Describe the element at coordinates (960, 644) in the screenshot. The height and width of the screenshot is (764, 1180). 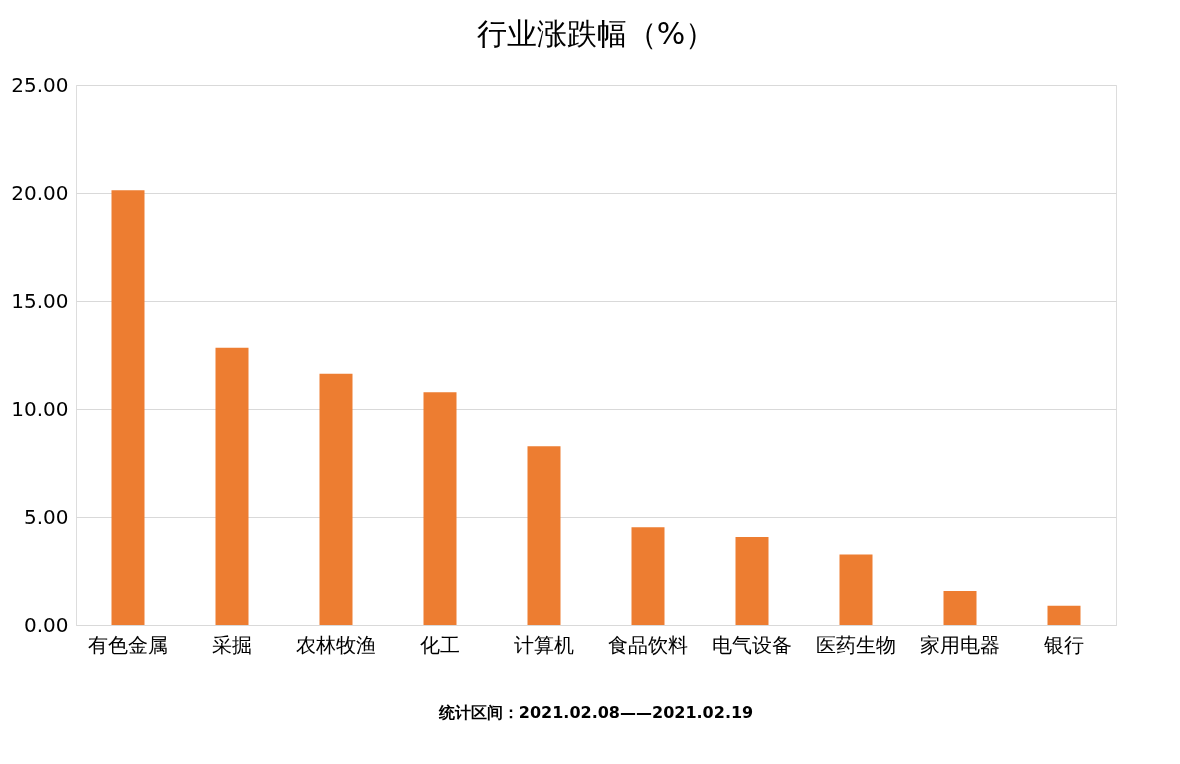
I see `x-tick-label: 家用电器` at that location.